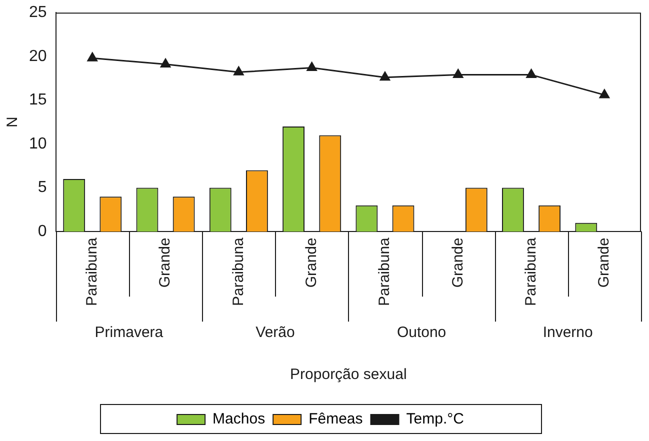 This screenshot has width=649, height=441. I want to click on y-axis-title: N, so click(13, 122).